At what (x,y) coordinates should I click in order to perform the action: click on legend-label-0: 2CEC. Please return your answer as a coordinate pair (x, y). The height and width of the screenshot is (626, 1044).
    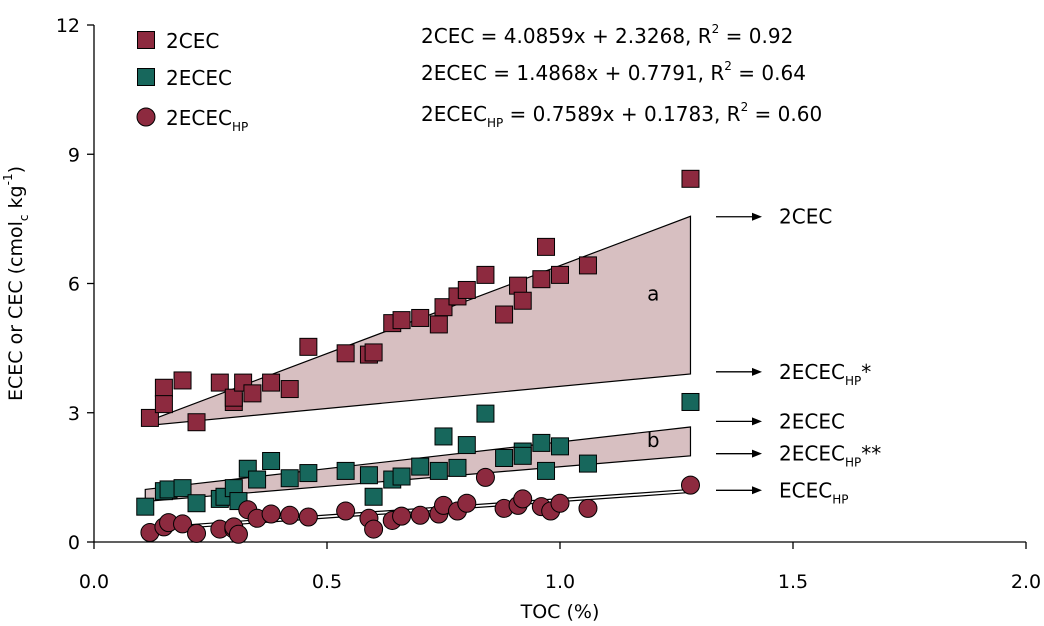
    Looking at the image, I should click on (192, 41).